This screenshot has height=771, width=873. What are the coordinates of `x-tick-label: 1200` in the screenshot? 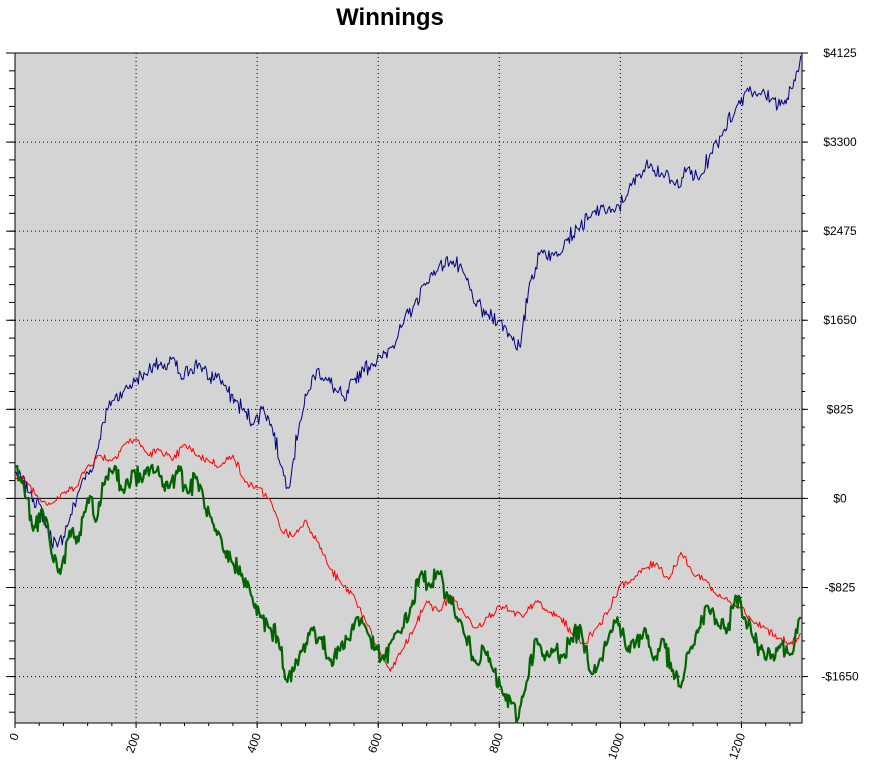 It's located at (737, 746).